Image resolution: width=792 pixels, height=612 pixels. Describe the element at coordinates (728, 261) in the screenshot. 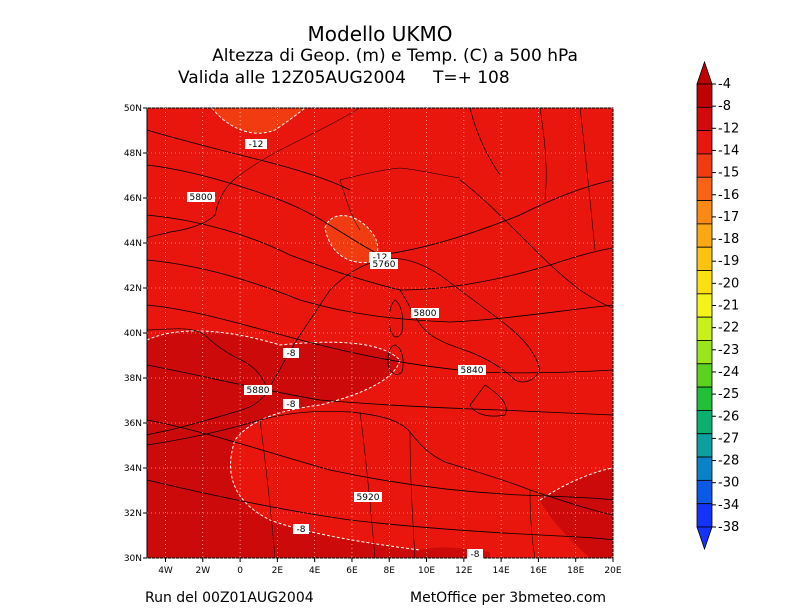

I see `legend-label: -19` at that location.